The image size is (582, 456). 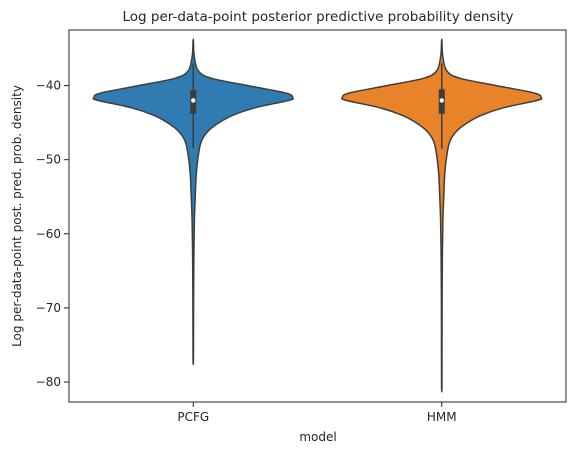 What do you see at coordinates (48, 234) in the screenshot?
I see `y-tick-label: −60` at bounding box center [48, 234].